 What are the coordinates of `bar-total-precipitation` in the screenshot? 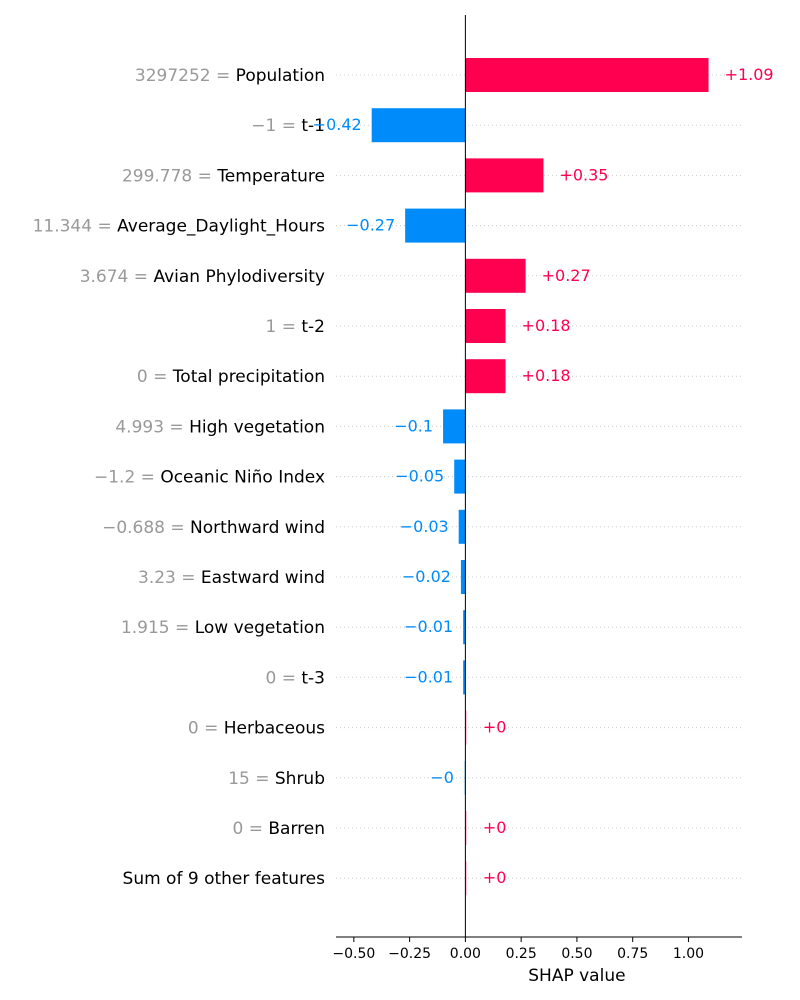 It's located at (485, 376).